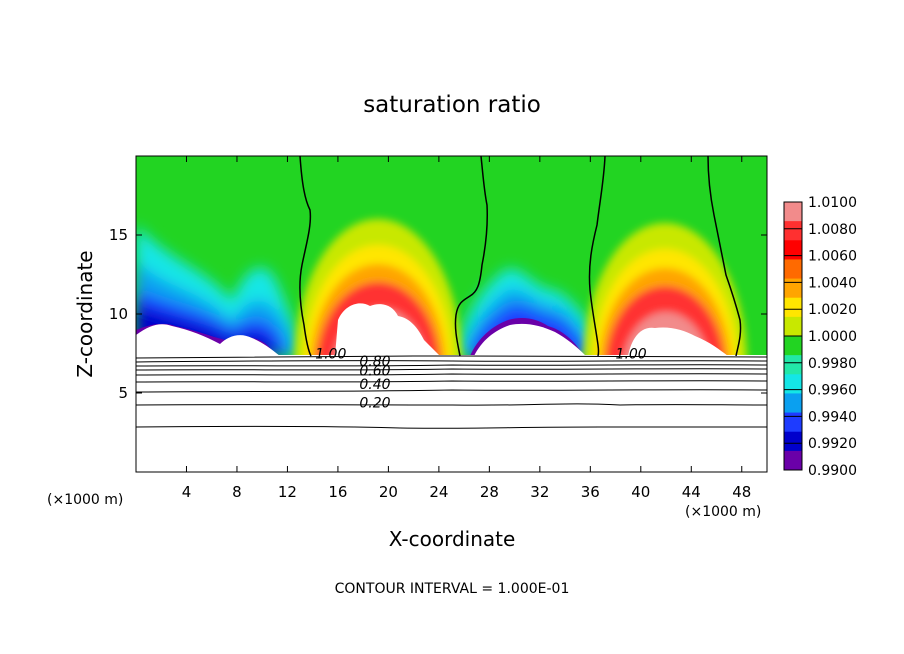 This screenshot has height=654, width=904. What do you see at coordinates (590, 492) in the screenshot?
I see `x-tick-label: 36` at bounding box center [590, 492].